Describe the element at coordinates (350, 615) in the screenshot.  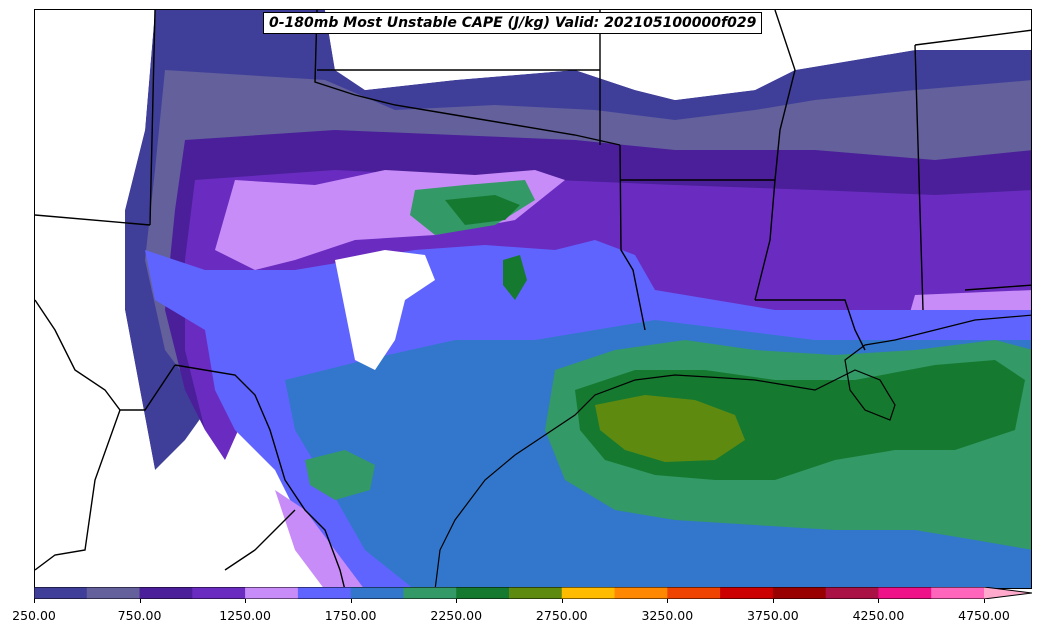
I see `colorbar-tick-label: 1750.00` at that location.